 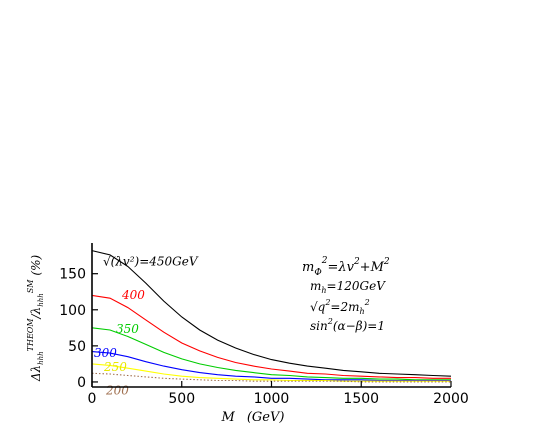 I want to click on annotation-q: √q2=2mh2, so click(x=340, y=307).